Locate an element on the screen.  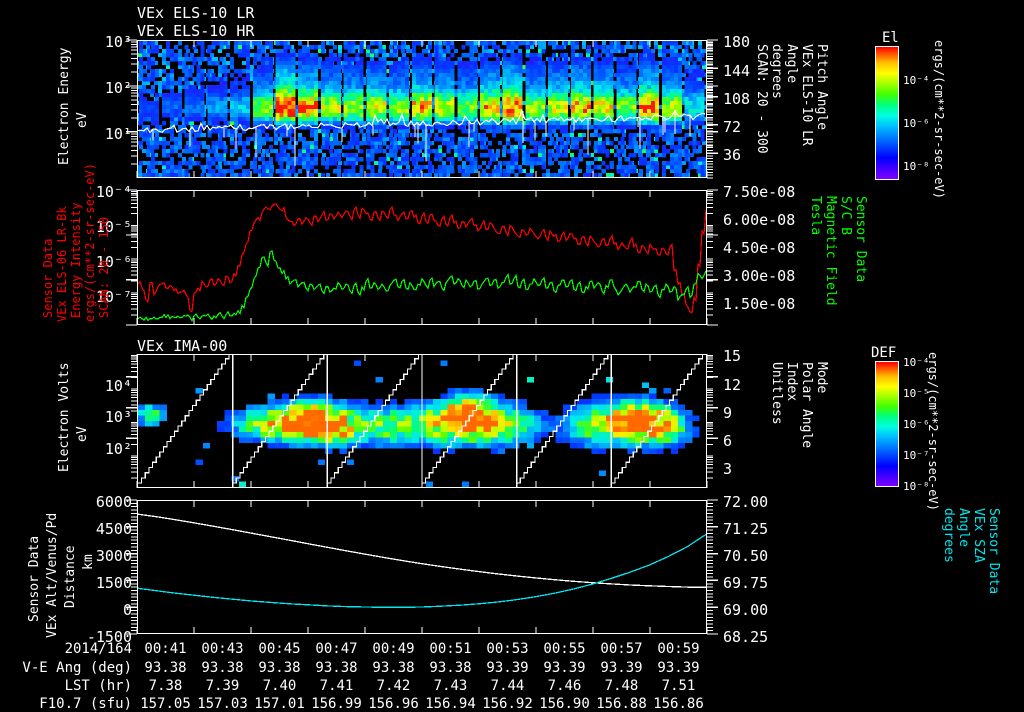
bottom-table-cell-lst-9: 7.51 is located at coordinates (679, 686).